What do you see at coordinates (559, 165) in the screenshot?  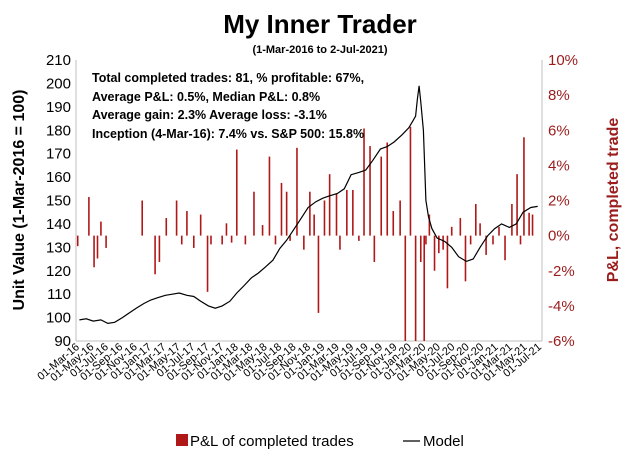 I see `right-y-tick-5: 4%` at bounding box center [559, 165].